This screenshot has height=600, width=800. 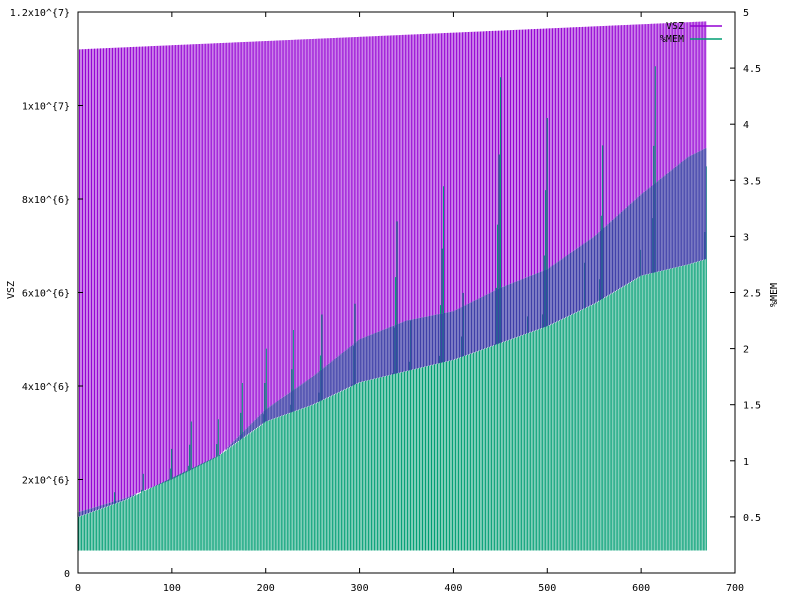 What do you see at coordinates (46, 200) in the screenshot?
I see `y-tick-label: 8x10^{6}` at bounding box center [46, 200].